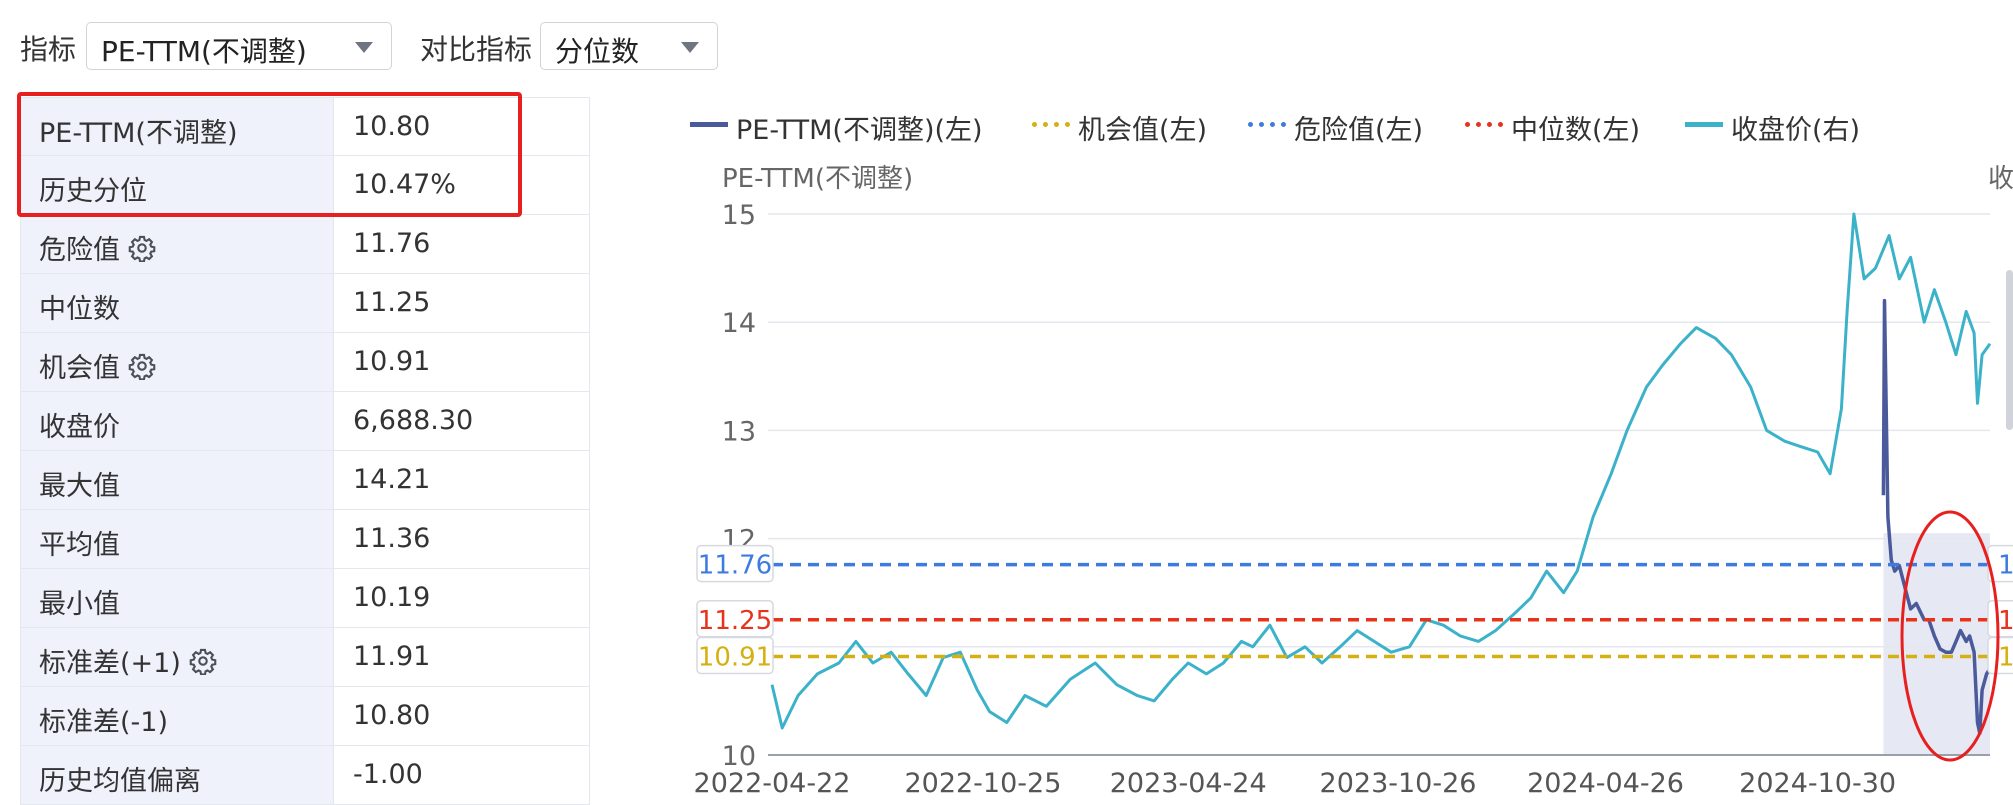  I want to click on highlight-box, so click(269, 154).